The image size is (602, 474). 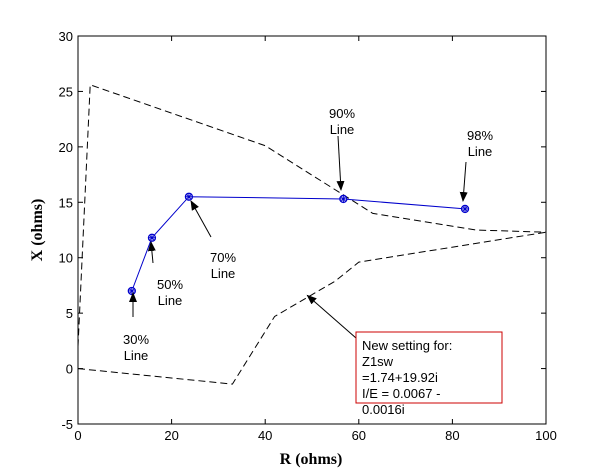 What do you see at coordinates (66, 147) in the screenshot?
I see `y-tick-label: 20` at bounding box center [66, 147].